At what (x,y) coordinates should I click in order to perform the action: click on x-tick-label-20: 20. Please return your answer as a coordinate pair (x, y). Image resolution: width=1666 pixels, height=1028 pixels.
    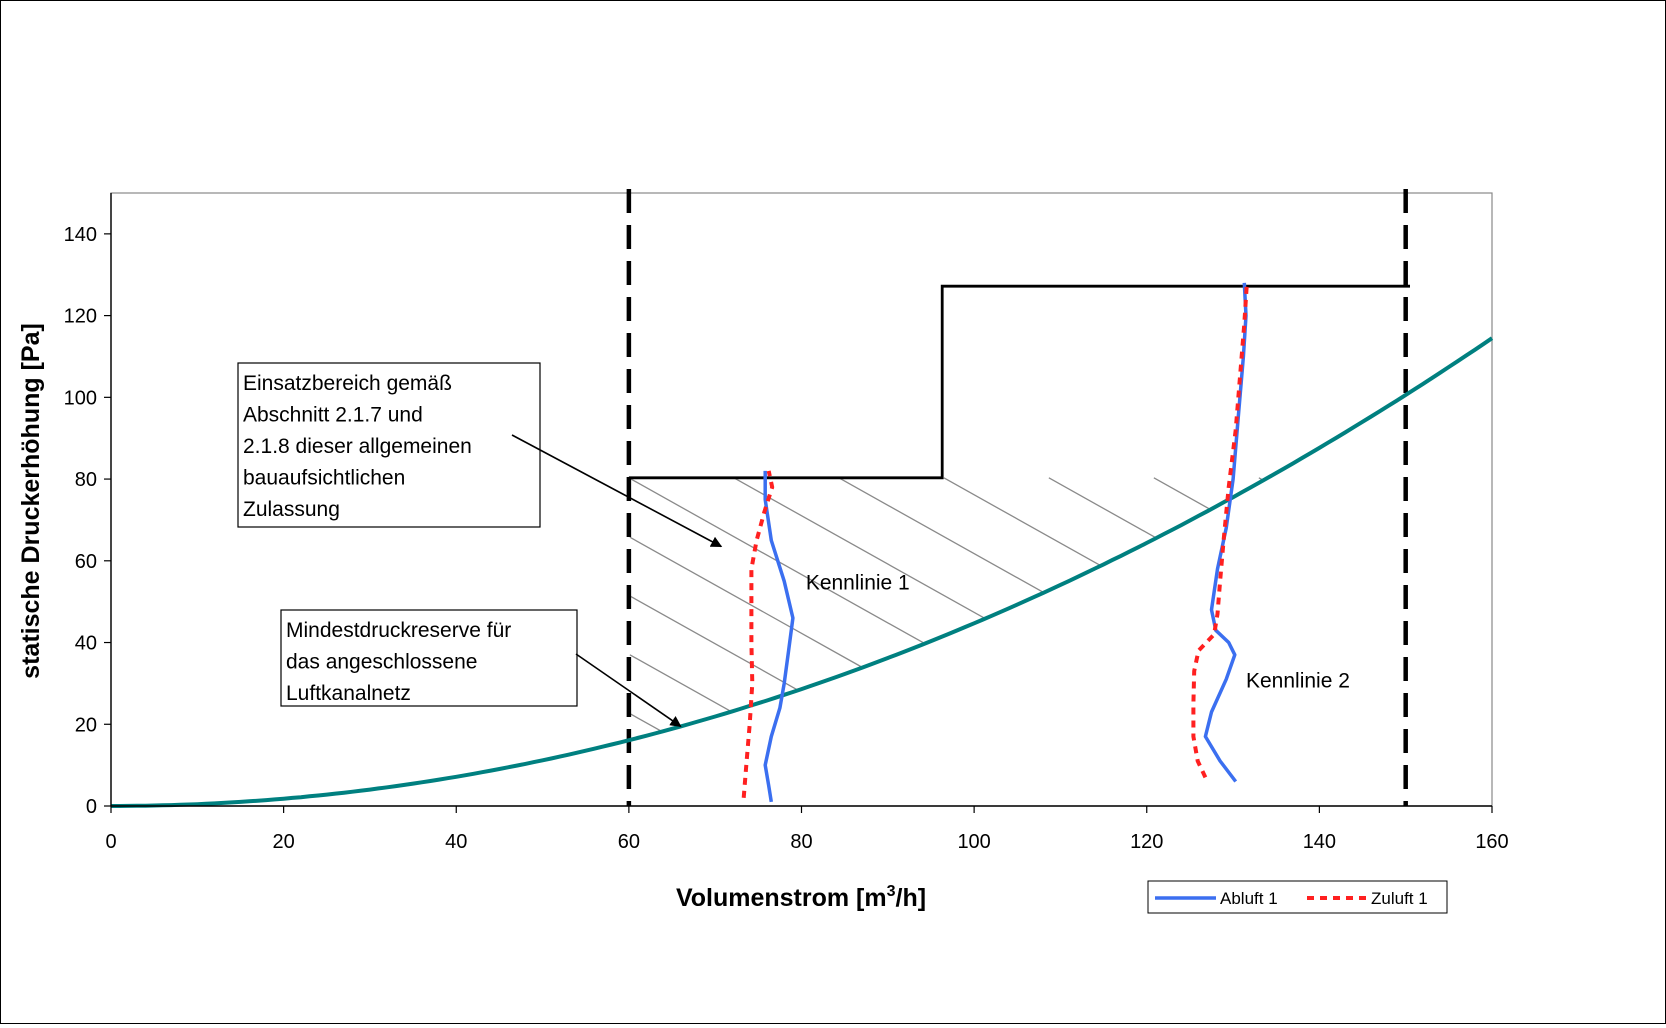
    Looking at the image, I should click on (284, 842).